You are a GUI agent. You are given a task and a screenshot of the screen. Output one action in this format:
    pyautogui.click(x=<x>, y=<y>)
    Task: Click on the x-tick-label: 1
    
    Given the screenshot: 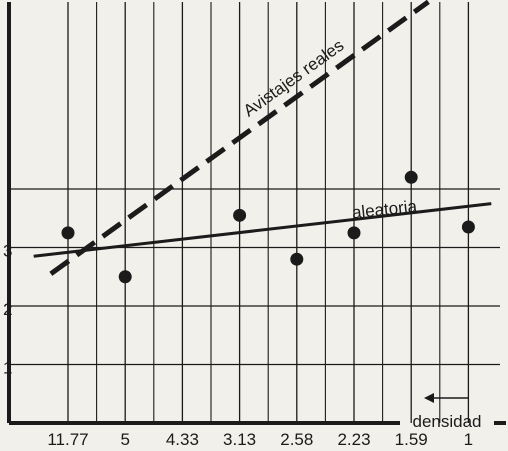 What is the action you would take?
    pyautogui.click(x=468, y=439)
    